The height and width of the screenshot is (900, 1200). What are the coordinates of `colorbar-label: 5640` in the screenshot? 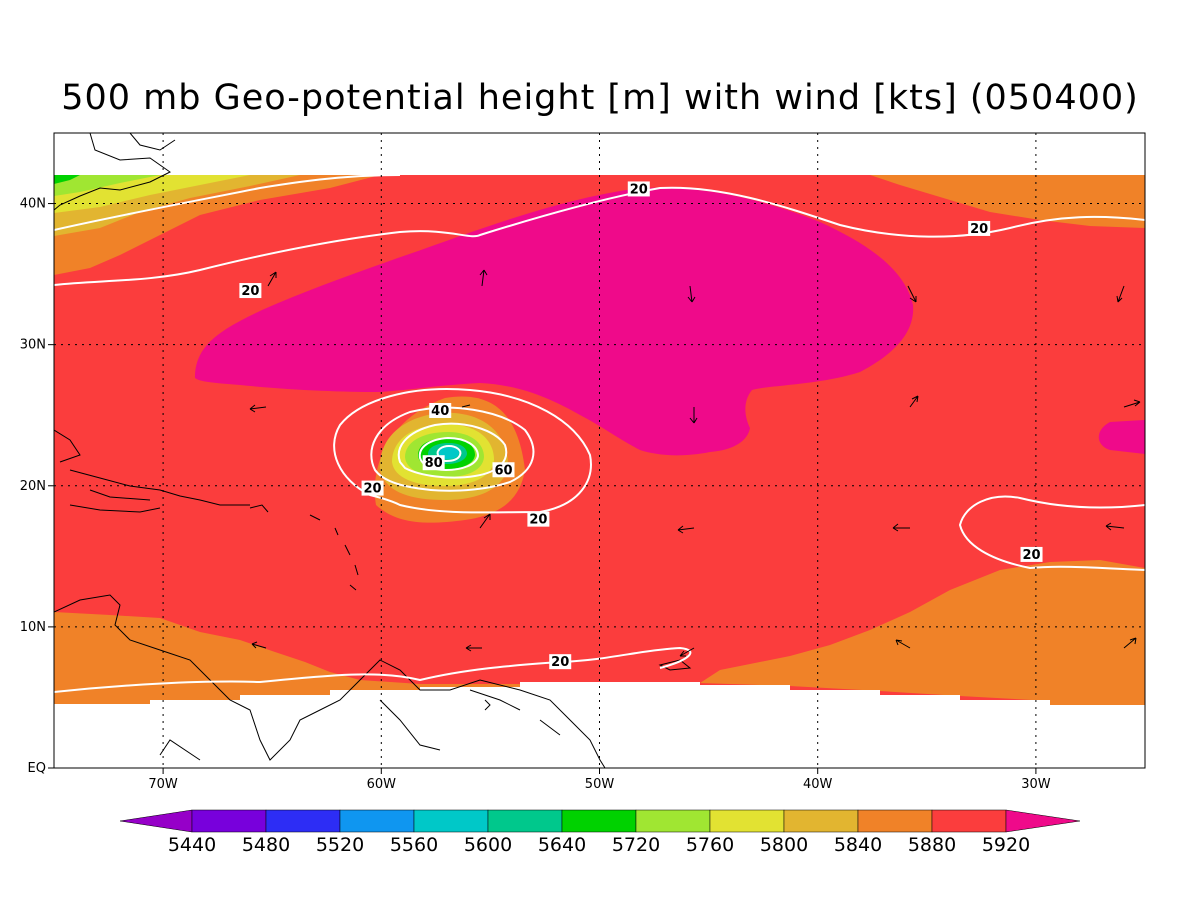 It's located at (562, 845).